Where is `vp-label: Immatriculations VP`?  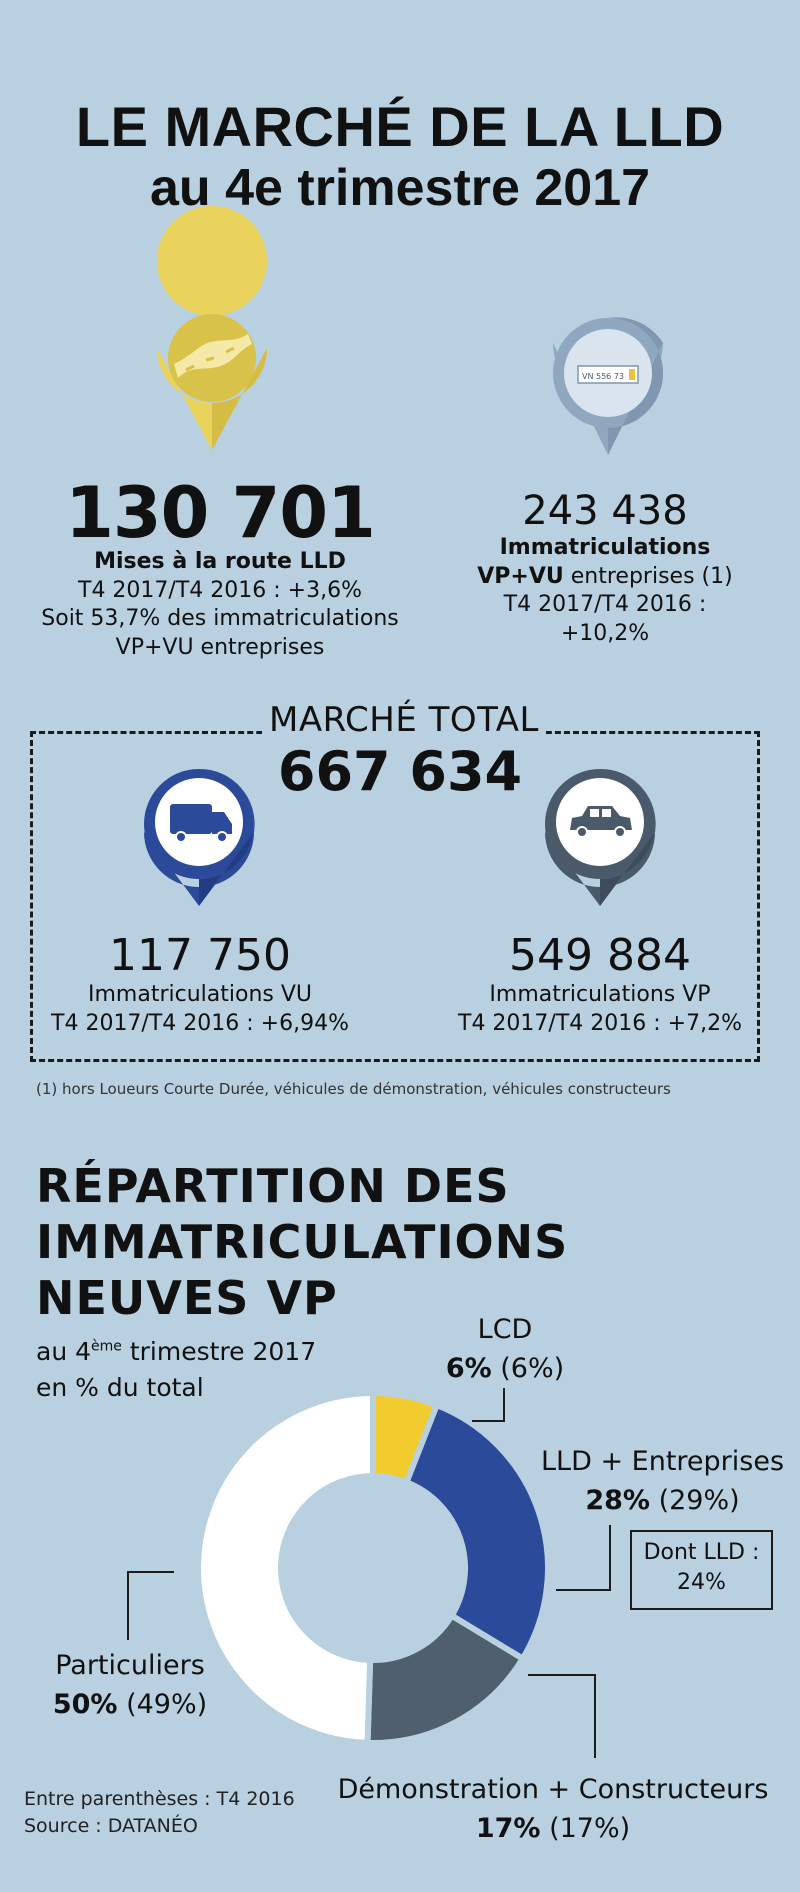
vp-label: Immatriculations VP is located at coordinates (600, 994).